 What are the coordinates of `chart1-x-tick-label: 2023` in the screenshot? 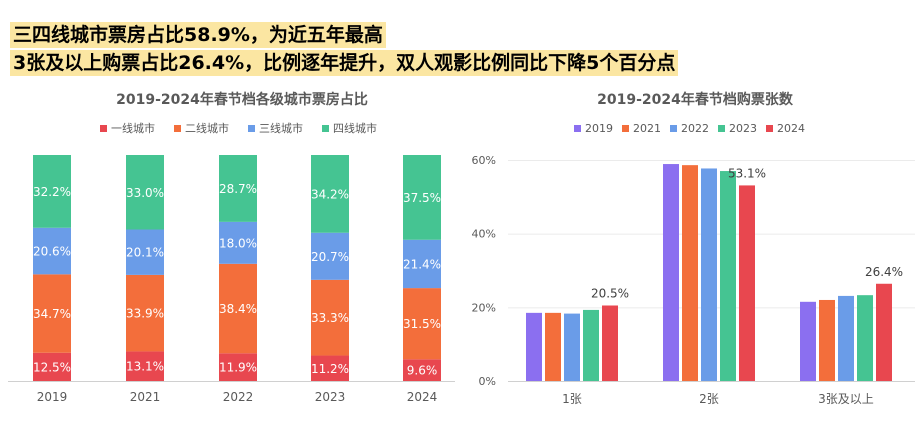 It's located at (330, 397).